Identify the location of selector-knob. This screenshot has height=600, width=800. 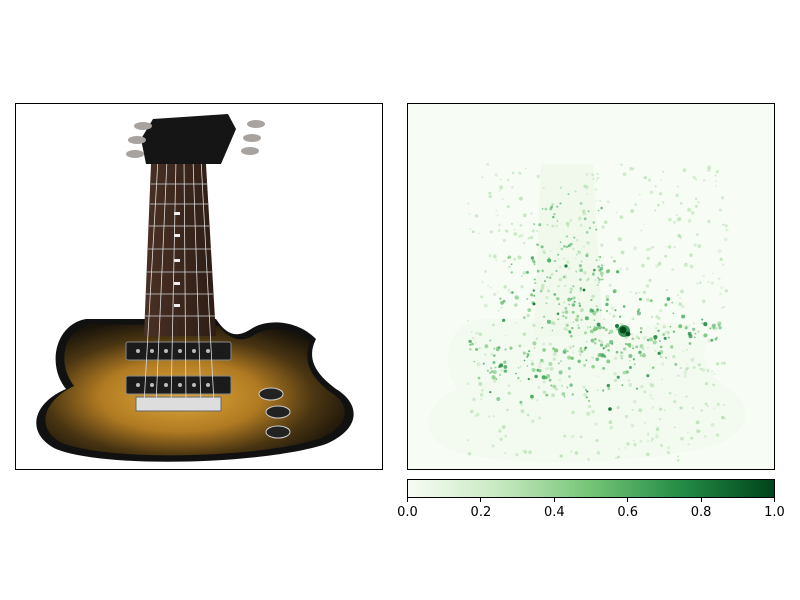
(278, 432).